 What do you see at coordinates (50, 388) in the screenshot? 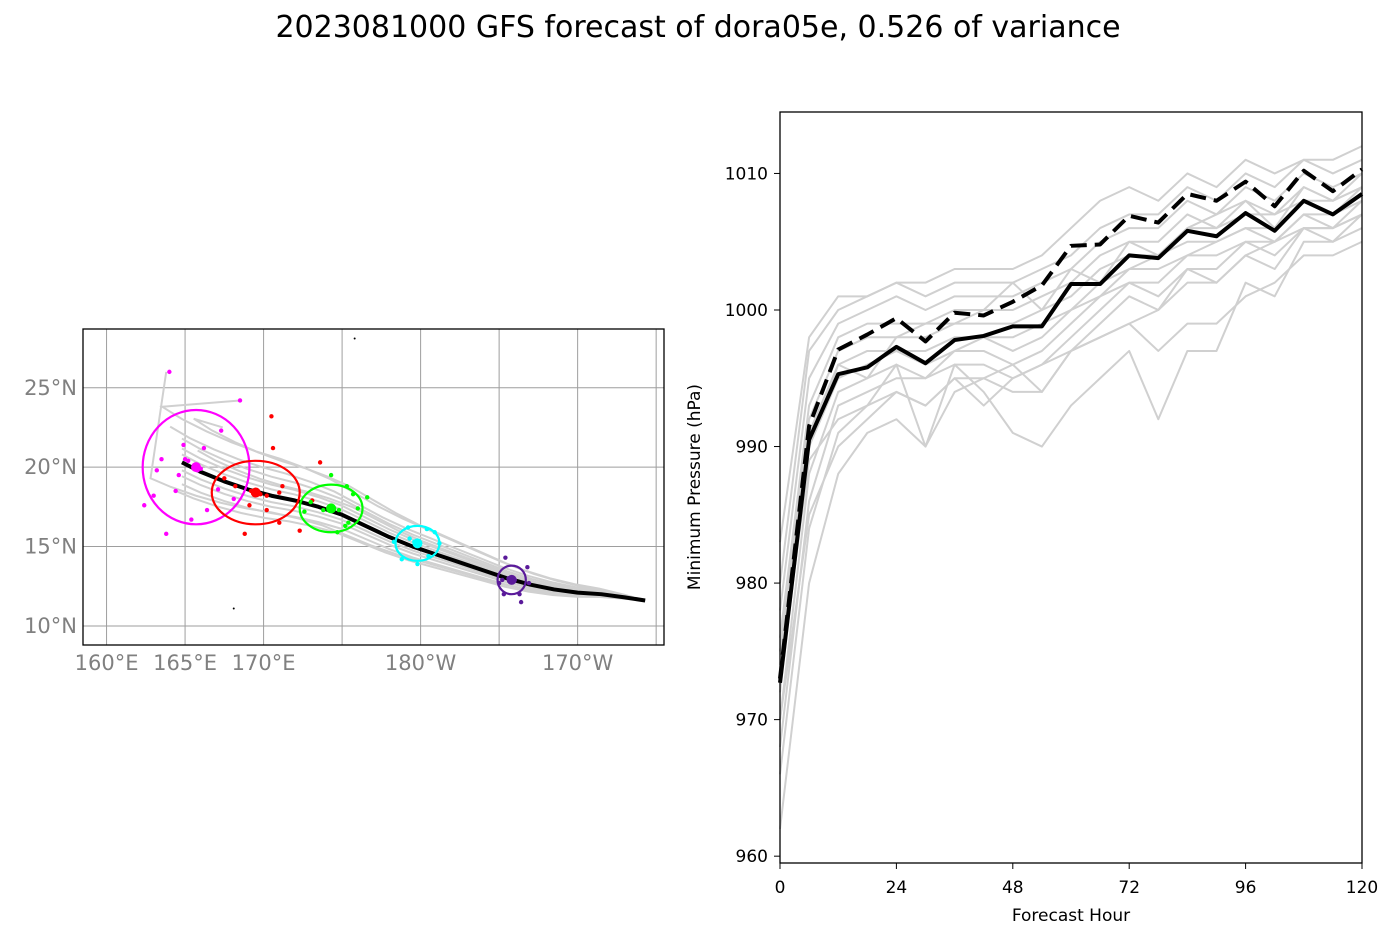
I see `map-lat-tick-label: 25°N` at bounding box center [50, 388].